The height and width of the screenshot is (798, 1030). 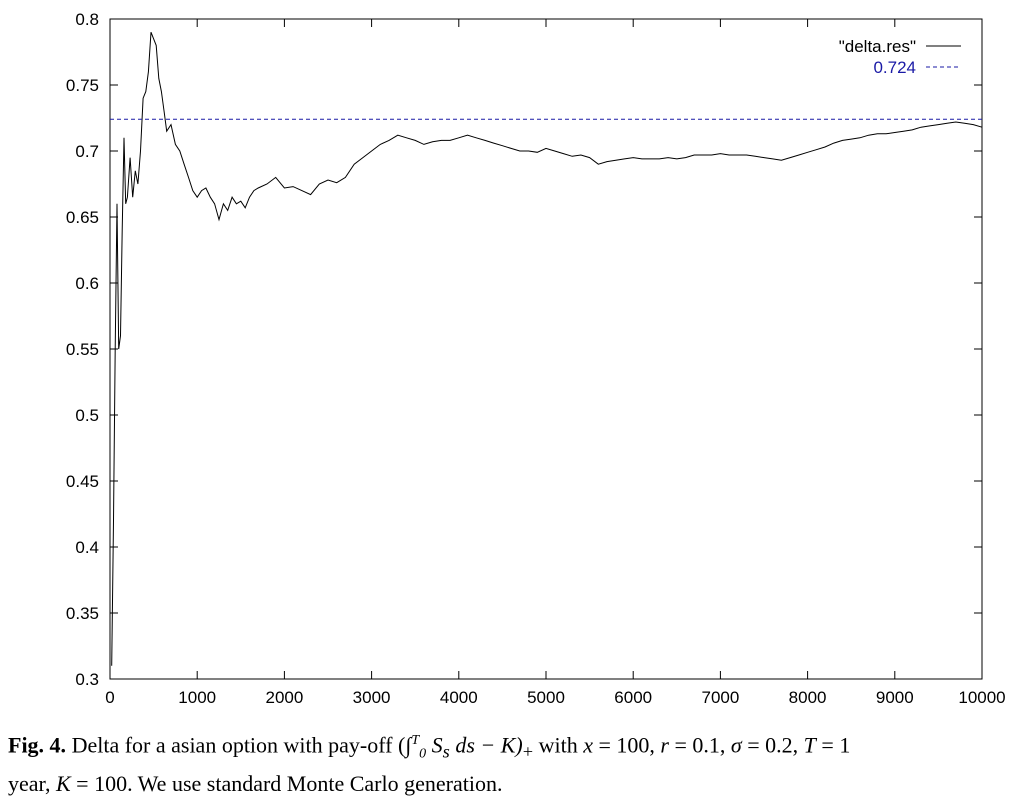 I want to click on legend: "delta.res" 0.724, so click(x=900, y=57).